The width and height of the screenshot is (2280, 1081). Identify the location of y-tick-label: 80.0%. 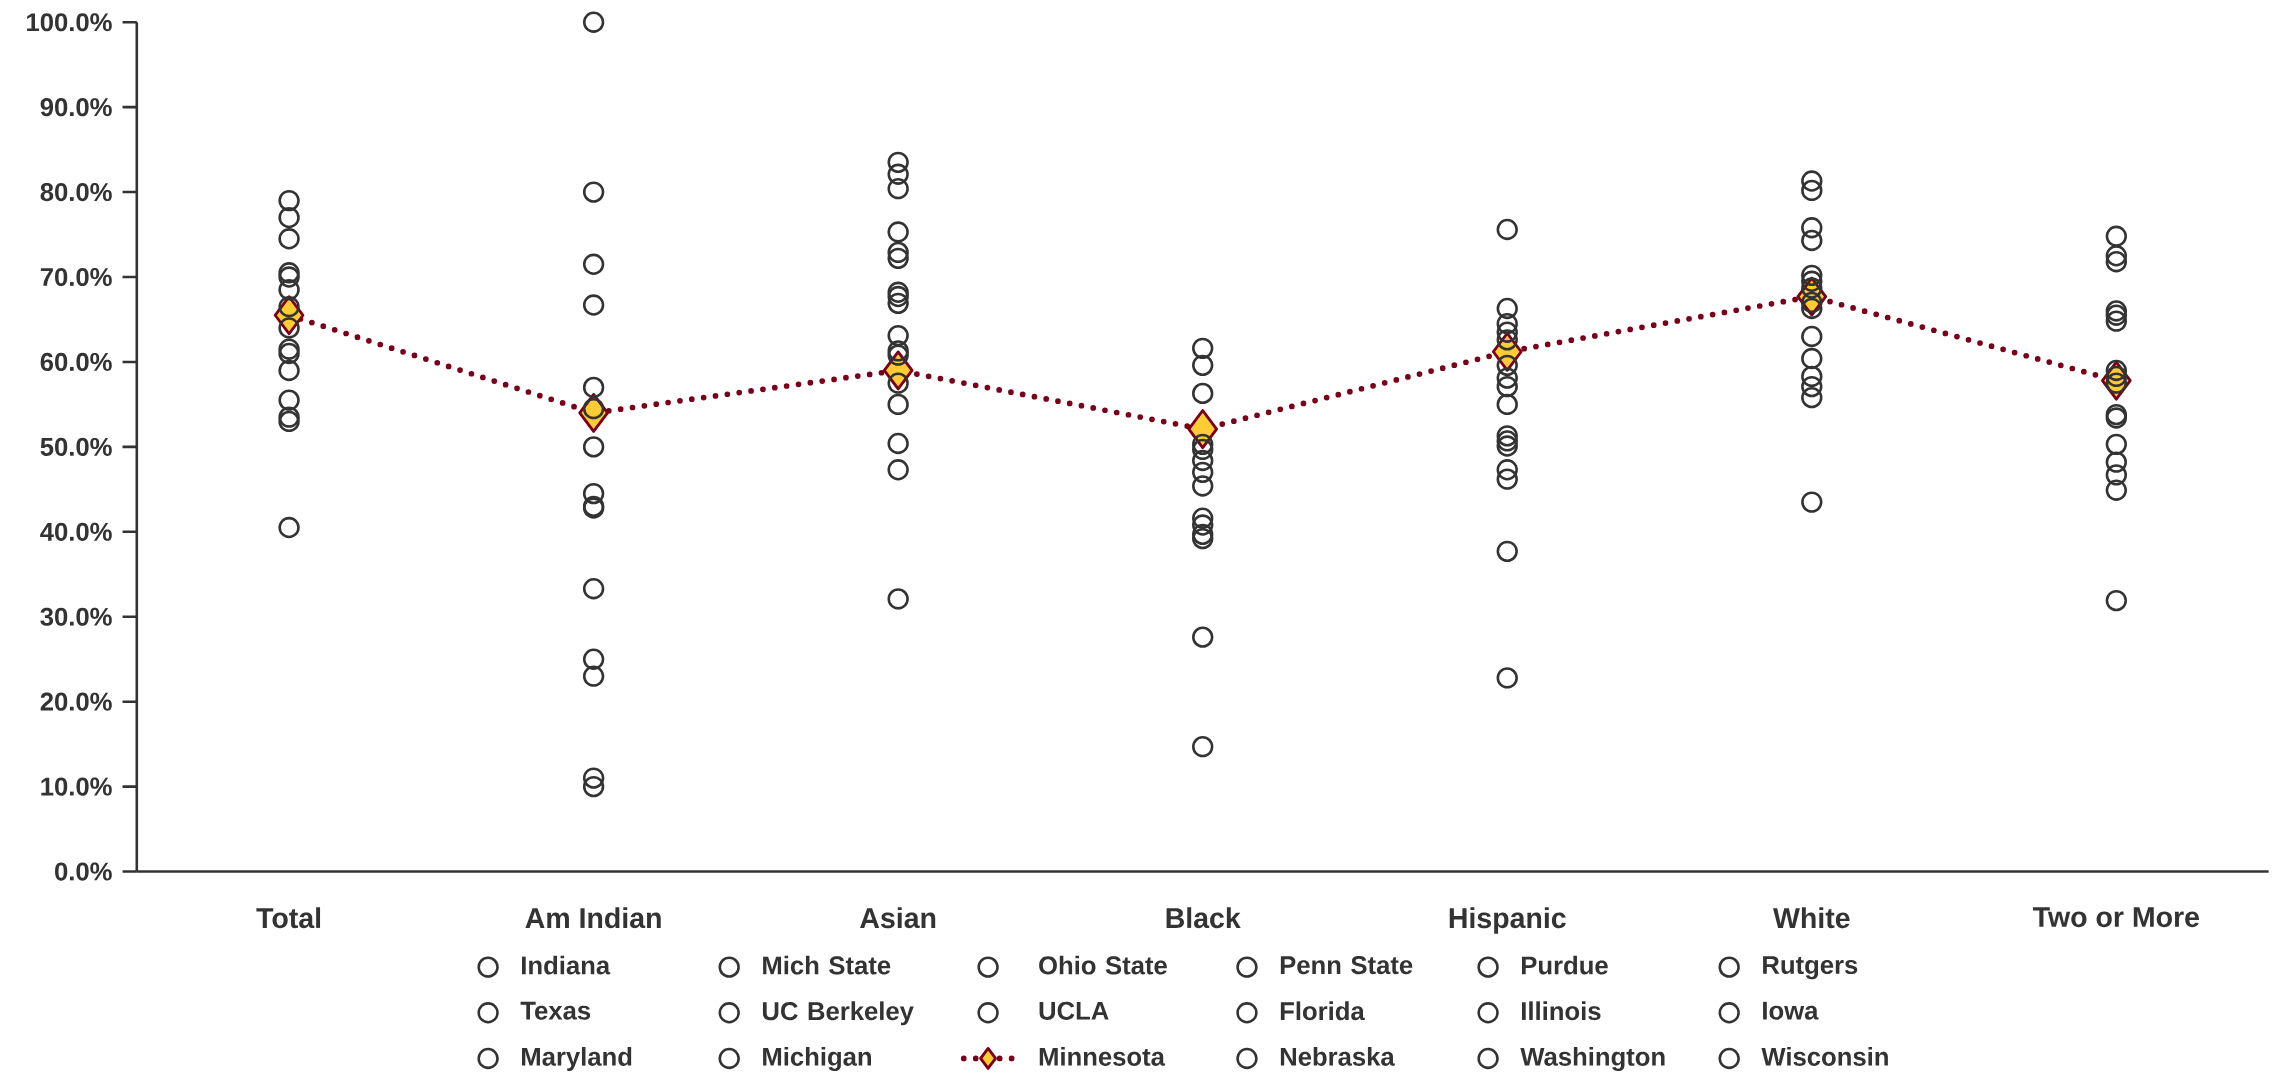
(76, 192).